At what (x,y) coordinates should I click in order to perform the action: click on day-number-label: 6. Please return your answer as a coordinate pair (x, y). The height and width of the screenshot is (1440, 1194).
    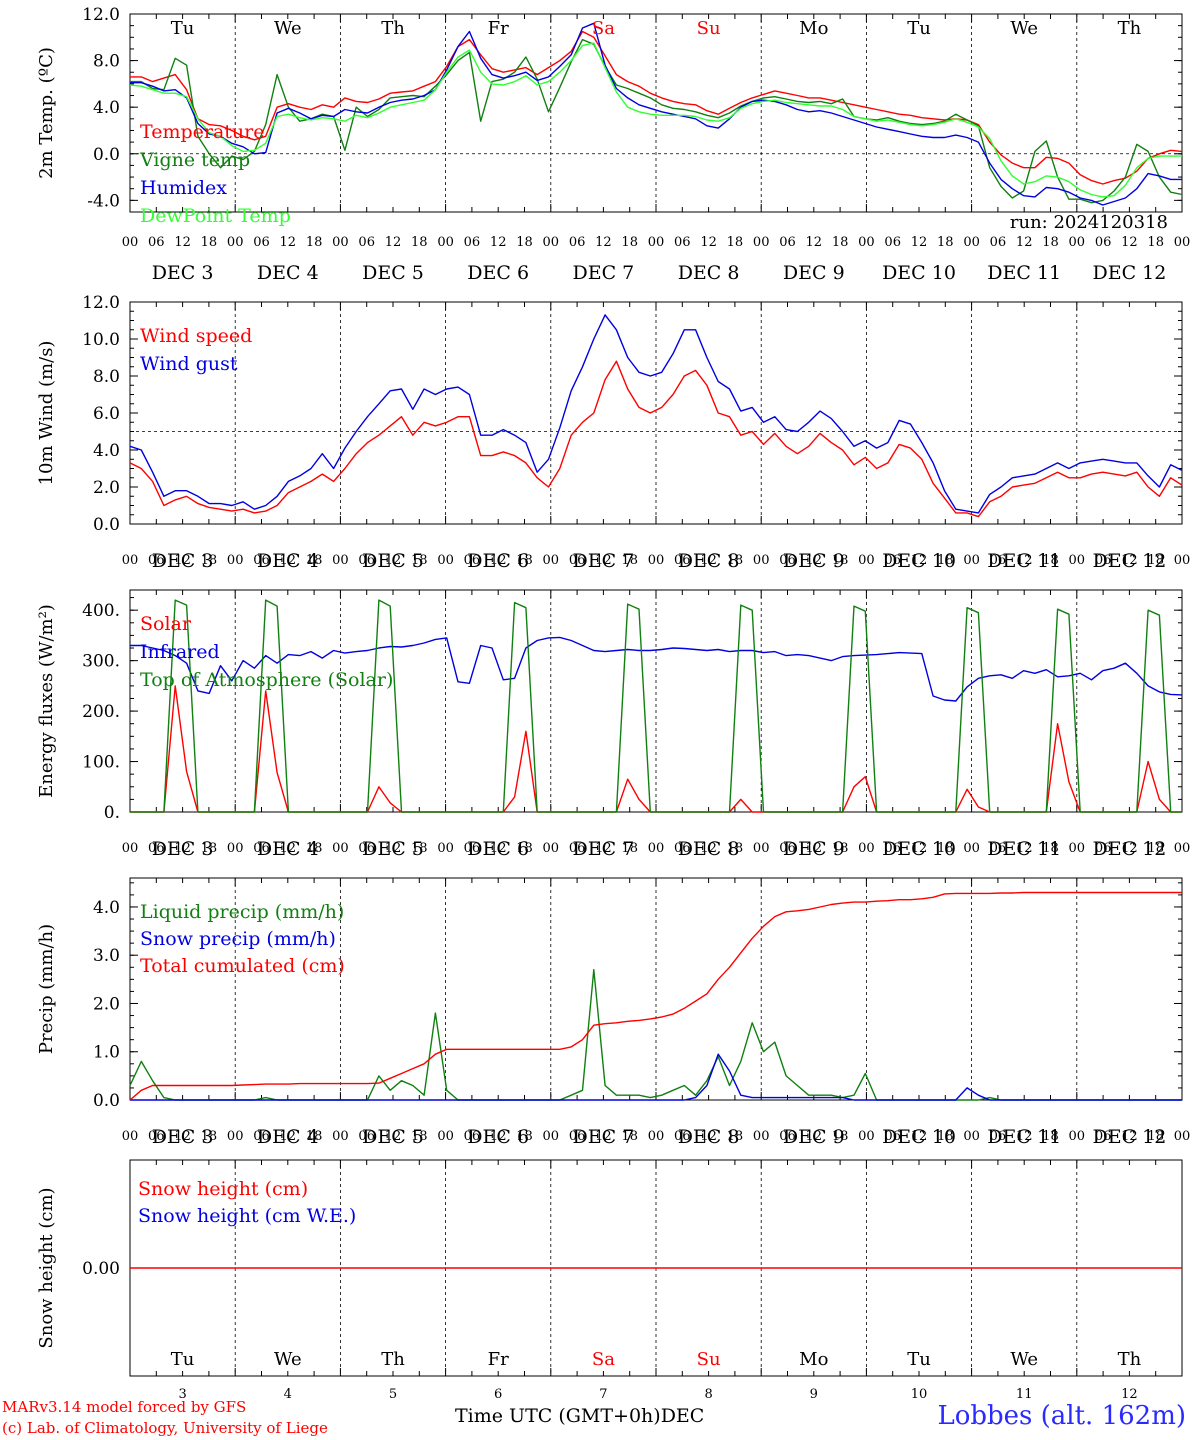
    Looking at the image, I should click on (498, 1393).